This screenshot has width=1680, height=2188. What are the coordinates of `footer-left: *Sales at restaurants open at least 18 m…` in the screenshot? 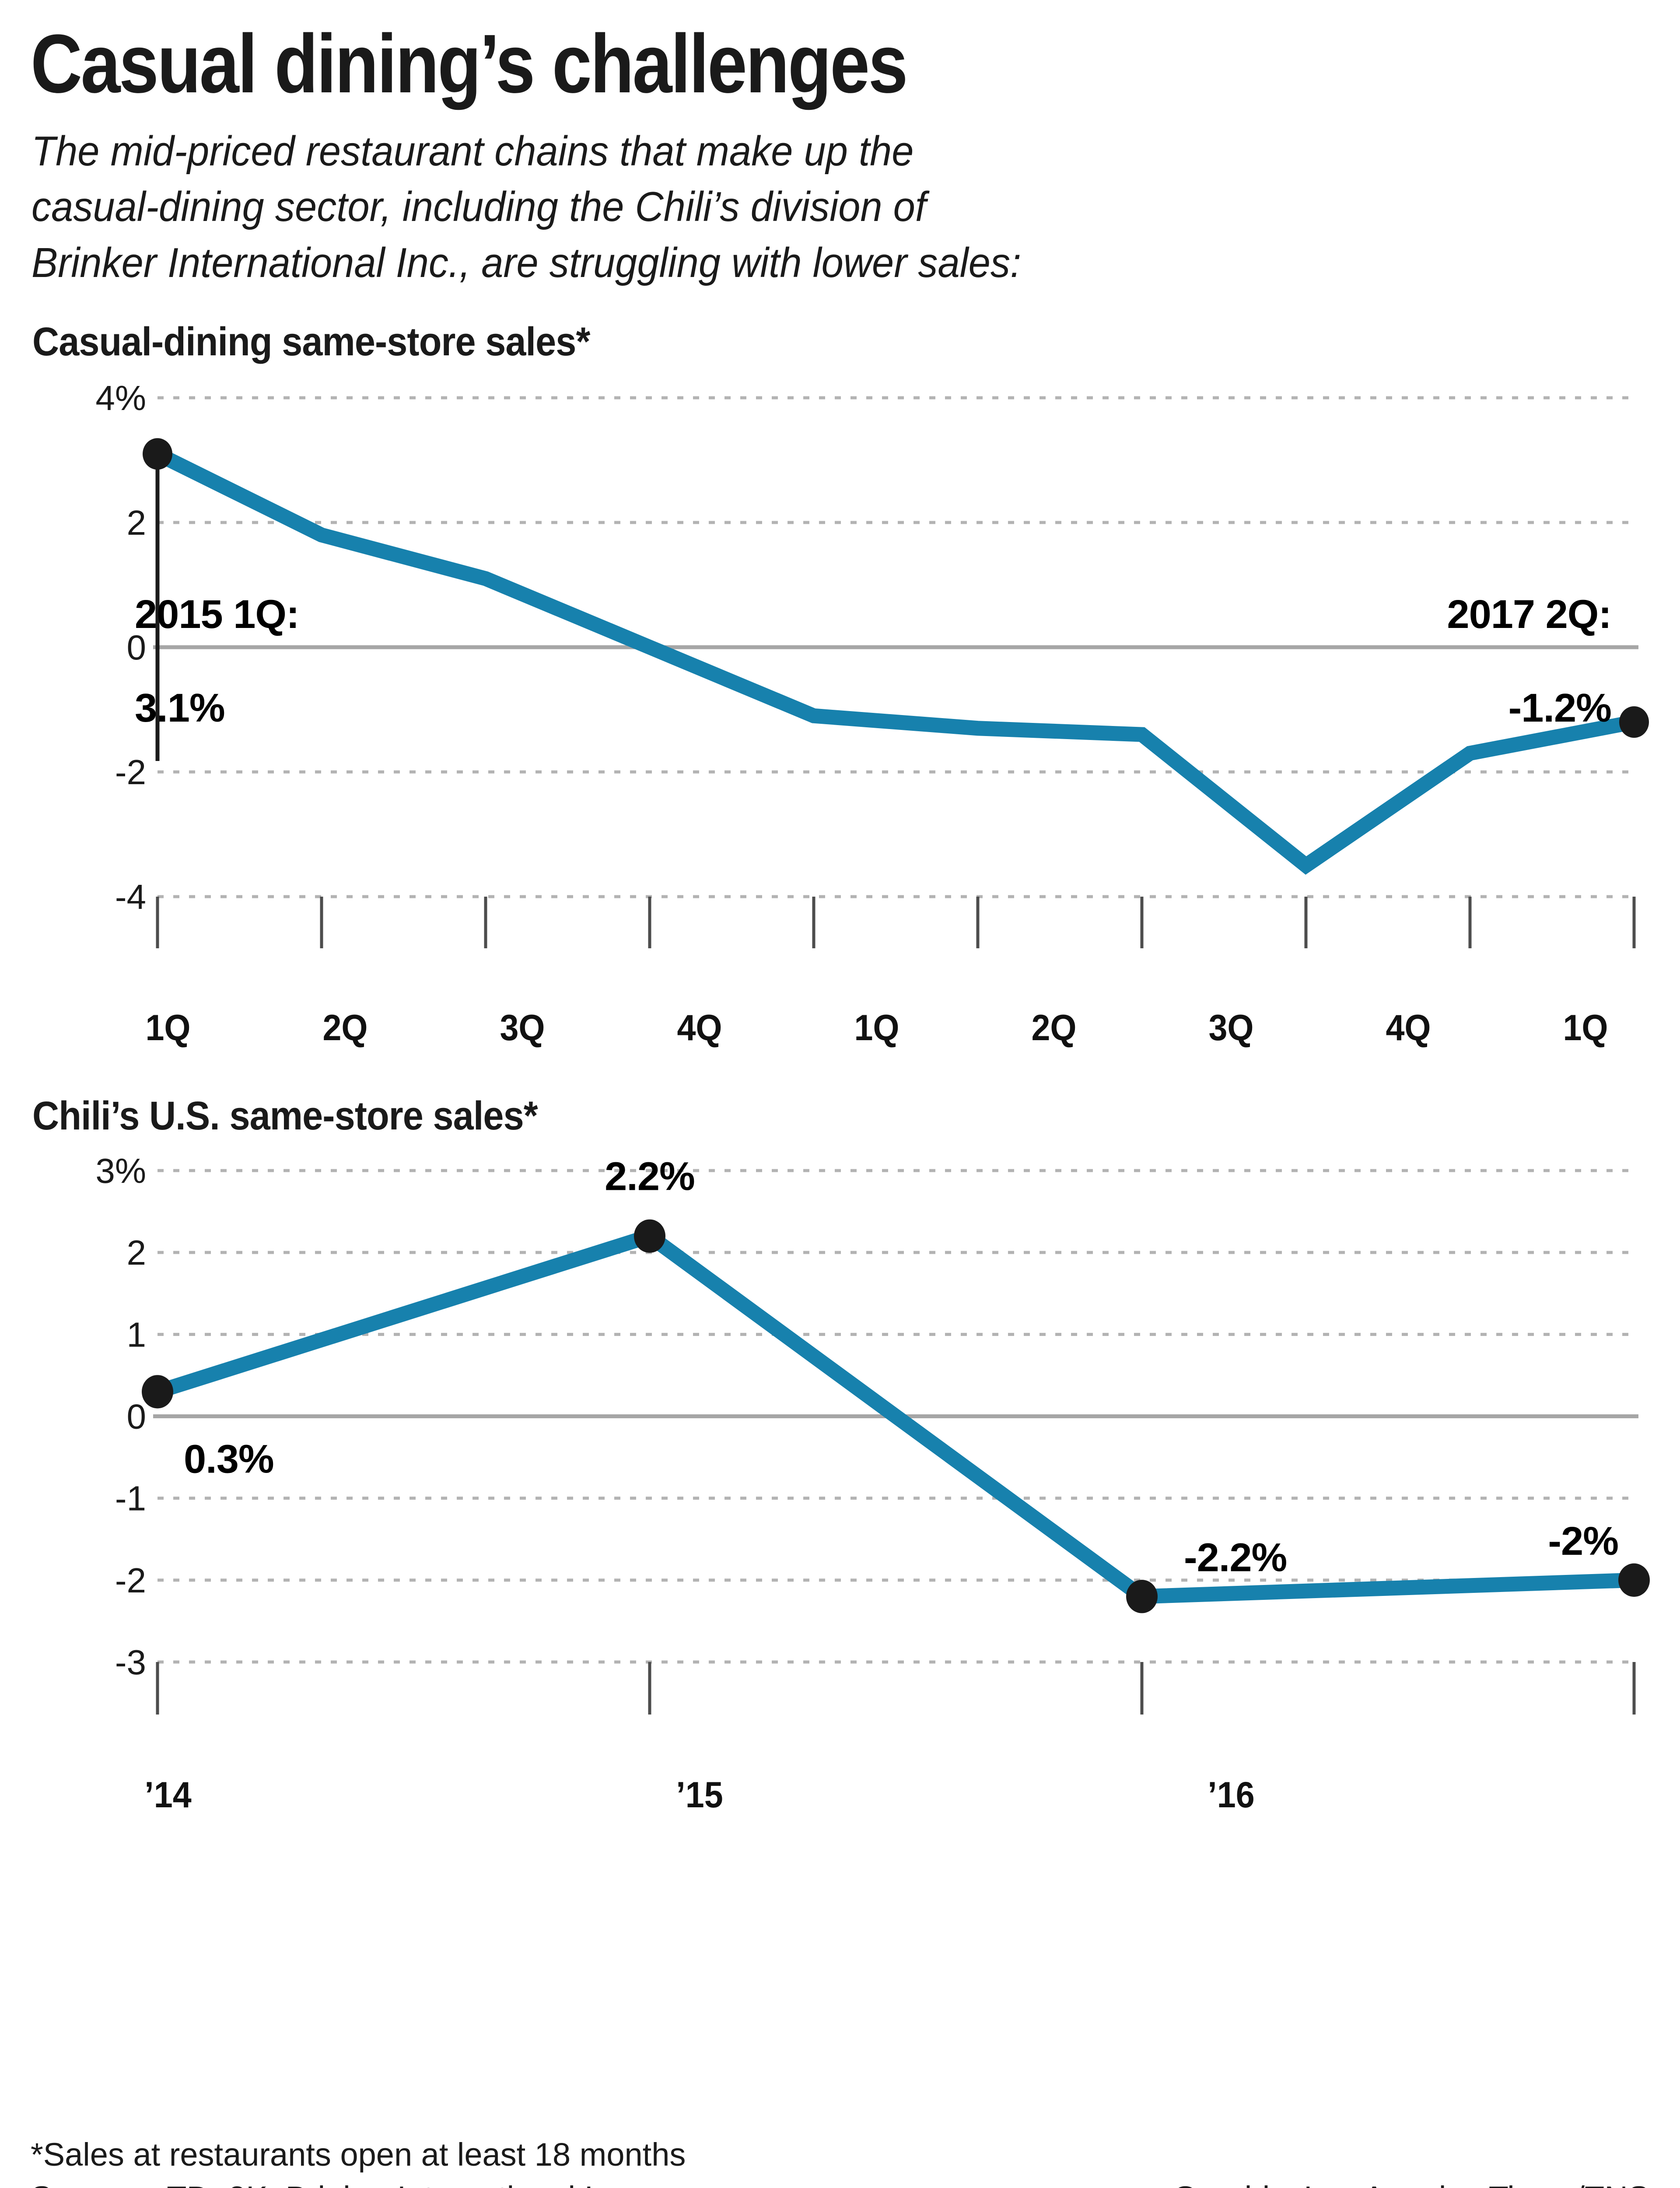 It's located at (358, 2161).